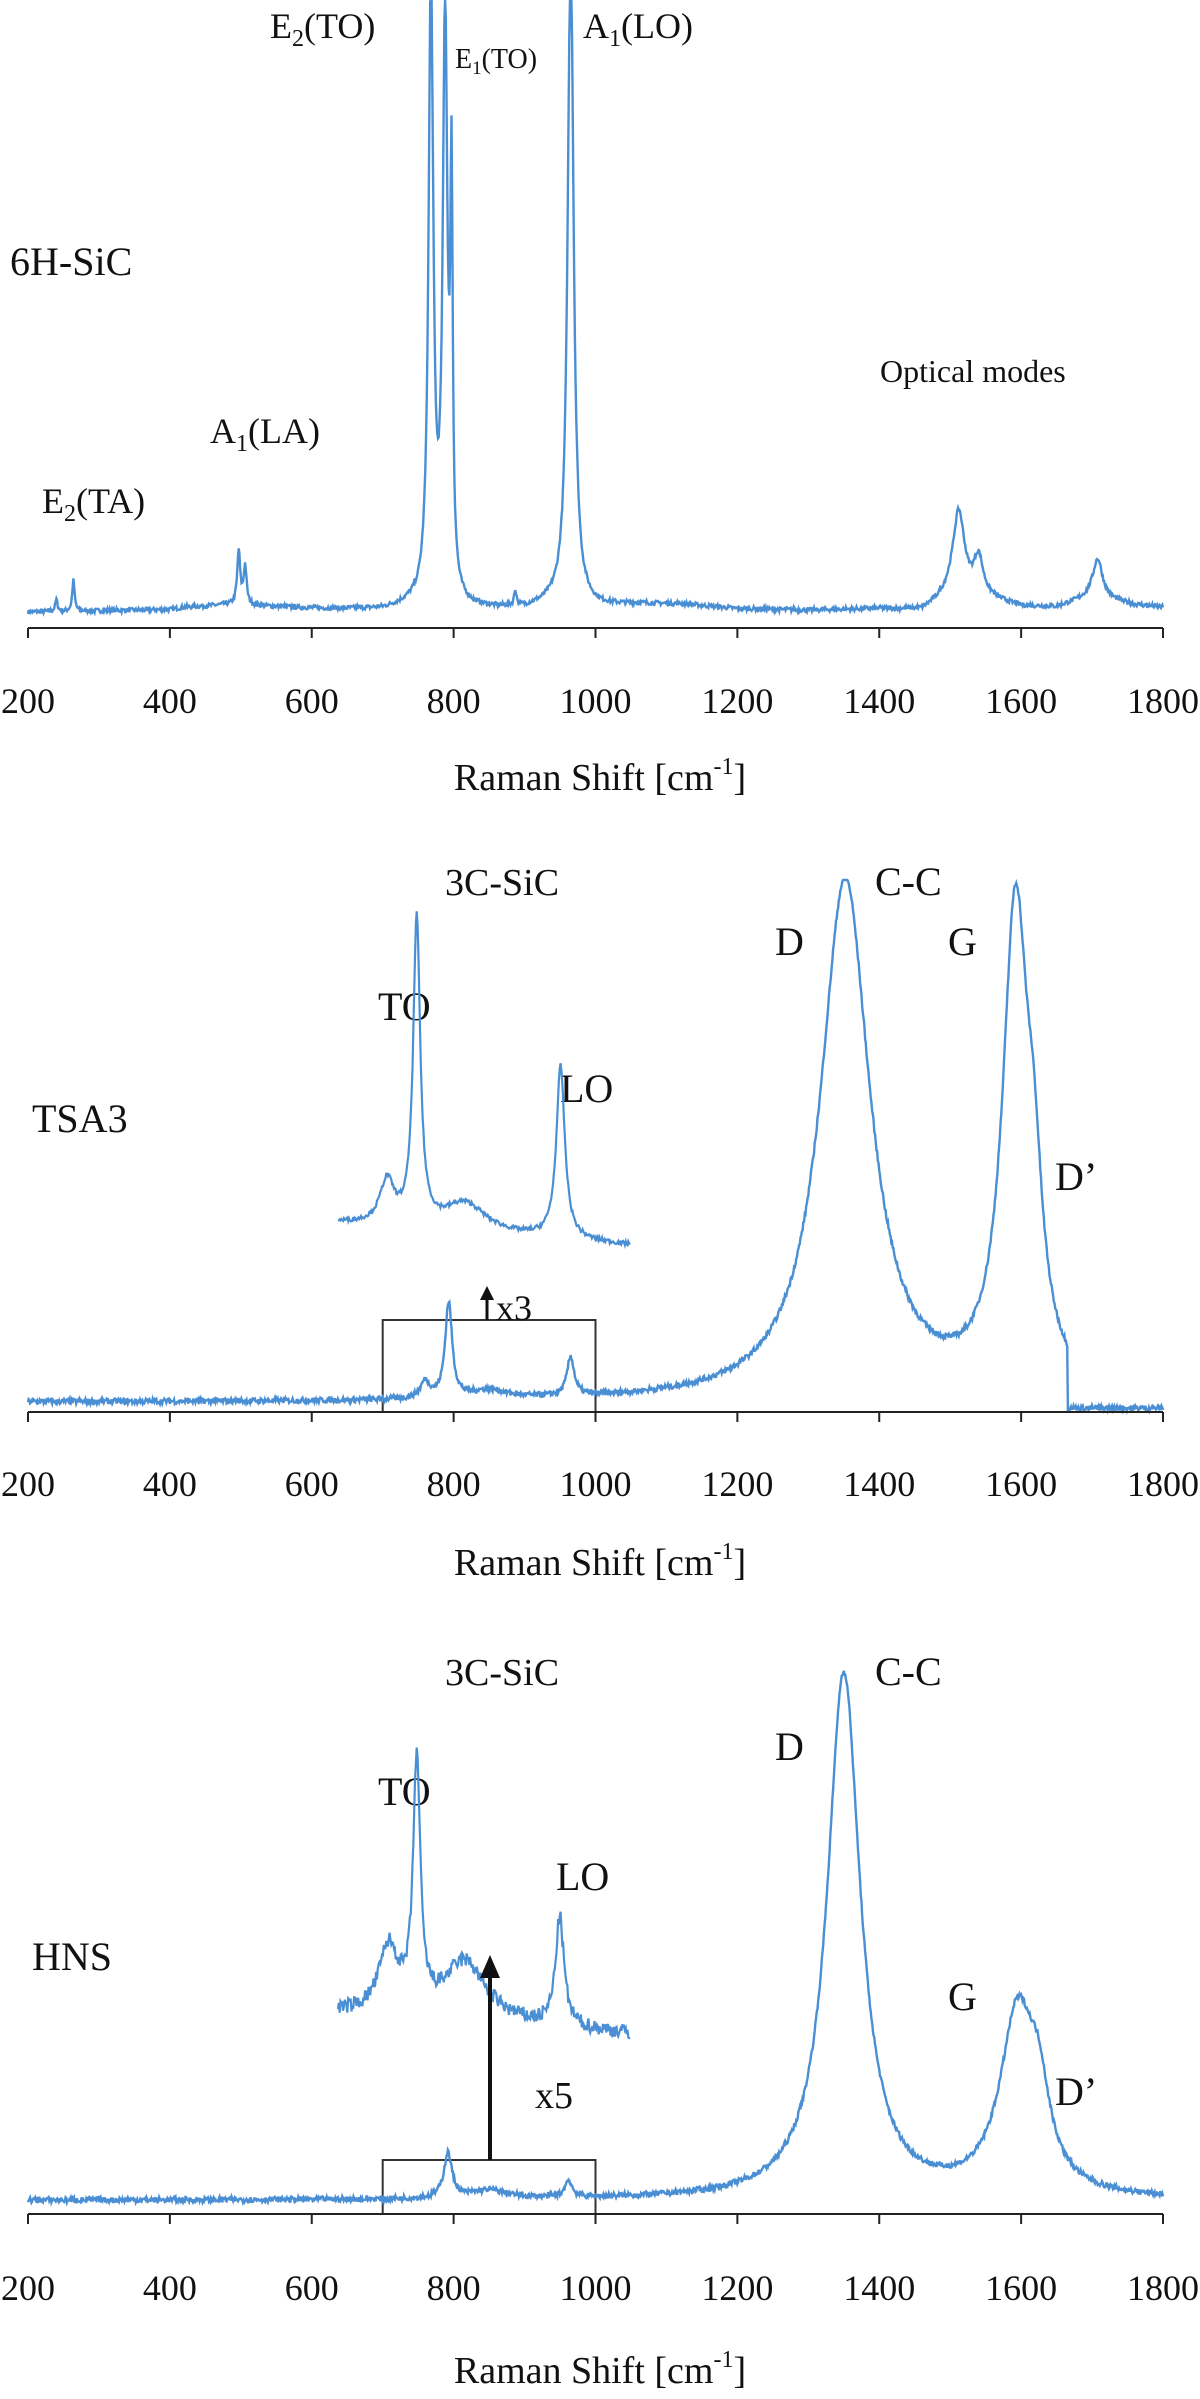  What do you see at coordinates (600, 674) in the screenshot?
I see `x-ticks-6h-sic: 200 400 600 800 1000 1200 1400 1600 1800` at bounding box center [600, 674].